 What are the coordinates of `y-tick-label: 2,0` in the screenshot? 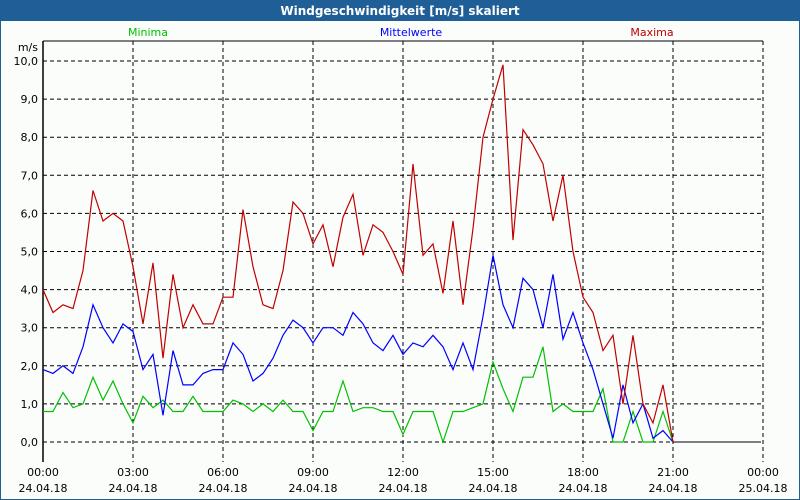 It's located at (30, 366).